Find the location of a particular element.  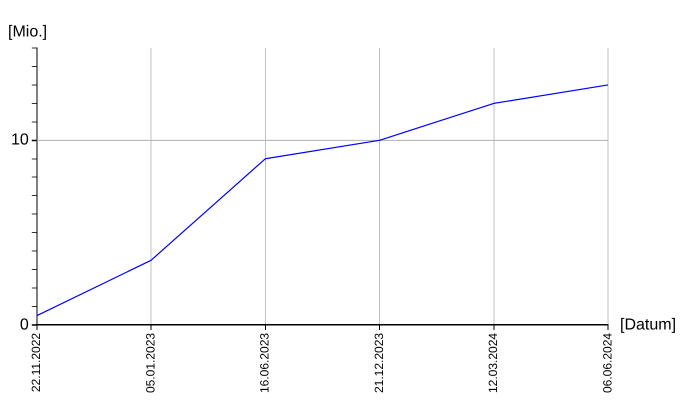

x-tick-label: 05.01.2023 is located at coordinates (150, 363).